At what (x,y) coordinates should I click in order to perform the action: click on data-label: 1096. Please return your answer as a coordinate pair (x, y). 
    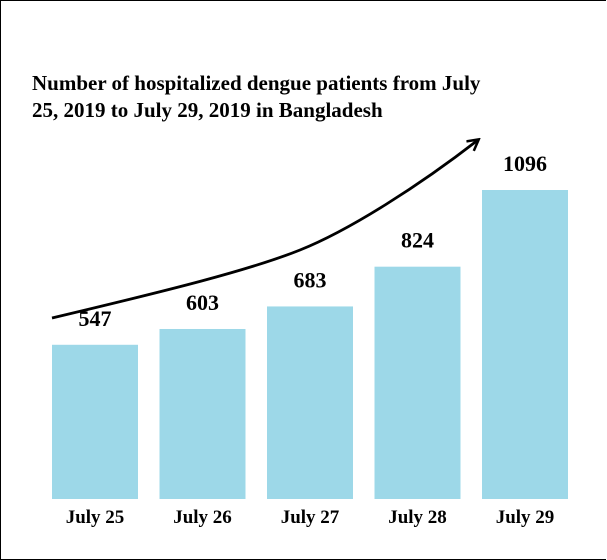
    Looking at the image, I should click on (525, 163).